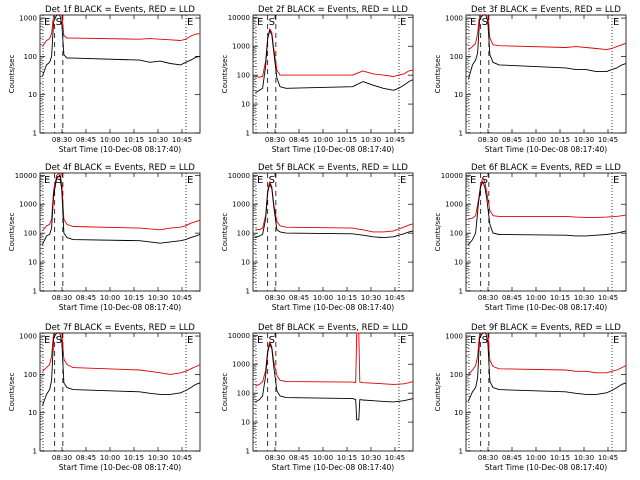 The image size is (640, 480). What do you see at coordinates (546, 328) in the screenshot?
I see `chart-title: Det 9f BLACK = Events, RED = LLD` at bounding box center [546, 328].